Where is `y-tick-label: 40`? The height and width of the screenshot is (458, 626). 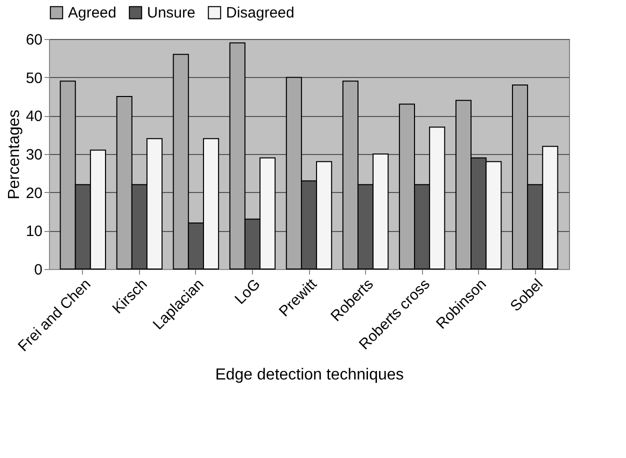
y-tick-label: 40 is located at coordinates (34, 117).